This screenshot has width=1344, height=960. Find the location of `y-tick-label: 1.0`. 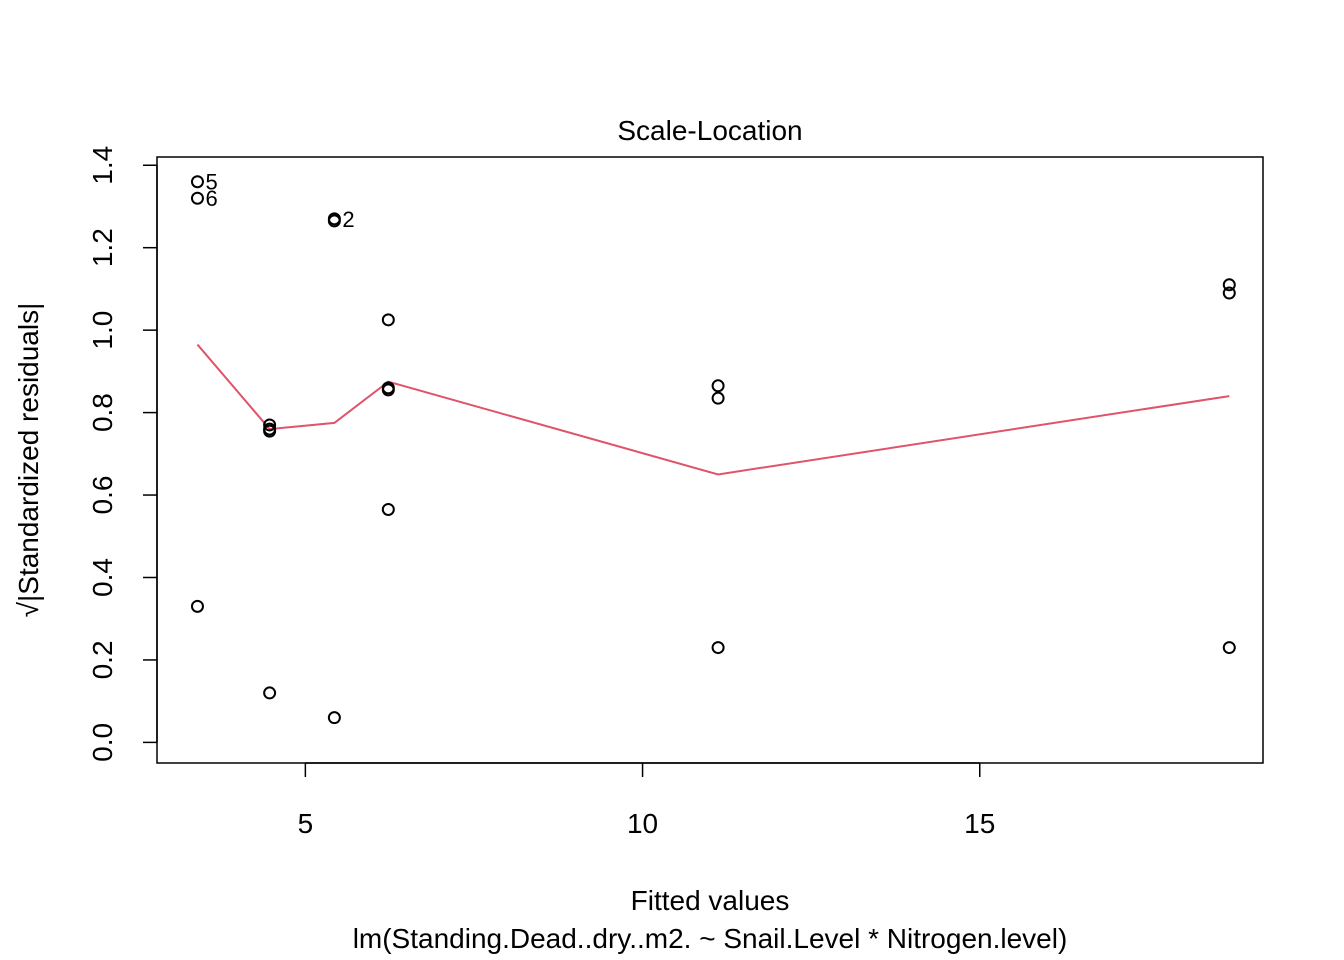

y-tick-label: 1.0 is located at coordinates (102, 330).